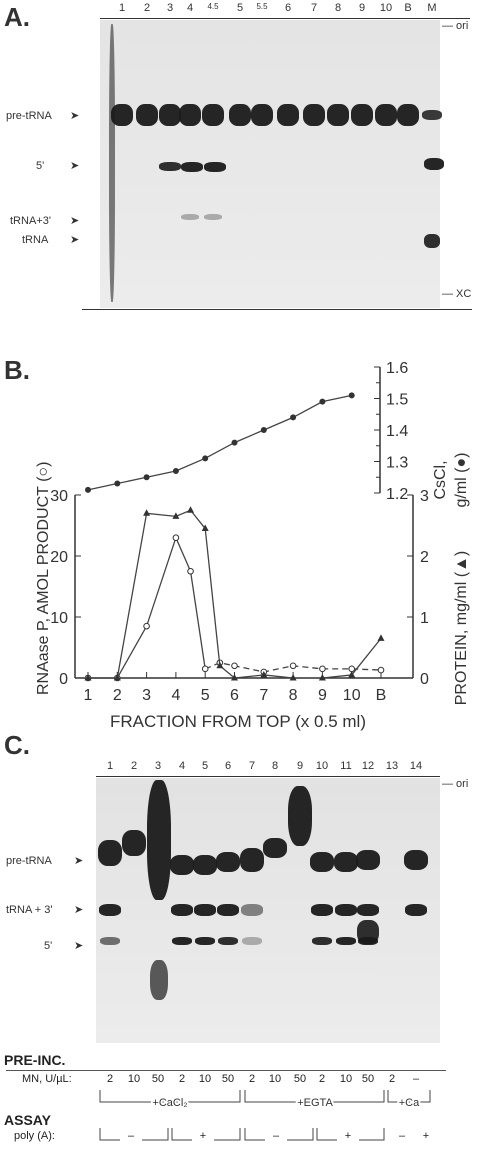 This screenshot has height=1160, width=482. What do you see at coordinates (397, 400) in the screenshot?
I see `cscl-tick-label: 1.5` at bounding box center [397, 400].